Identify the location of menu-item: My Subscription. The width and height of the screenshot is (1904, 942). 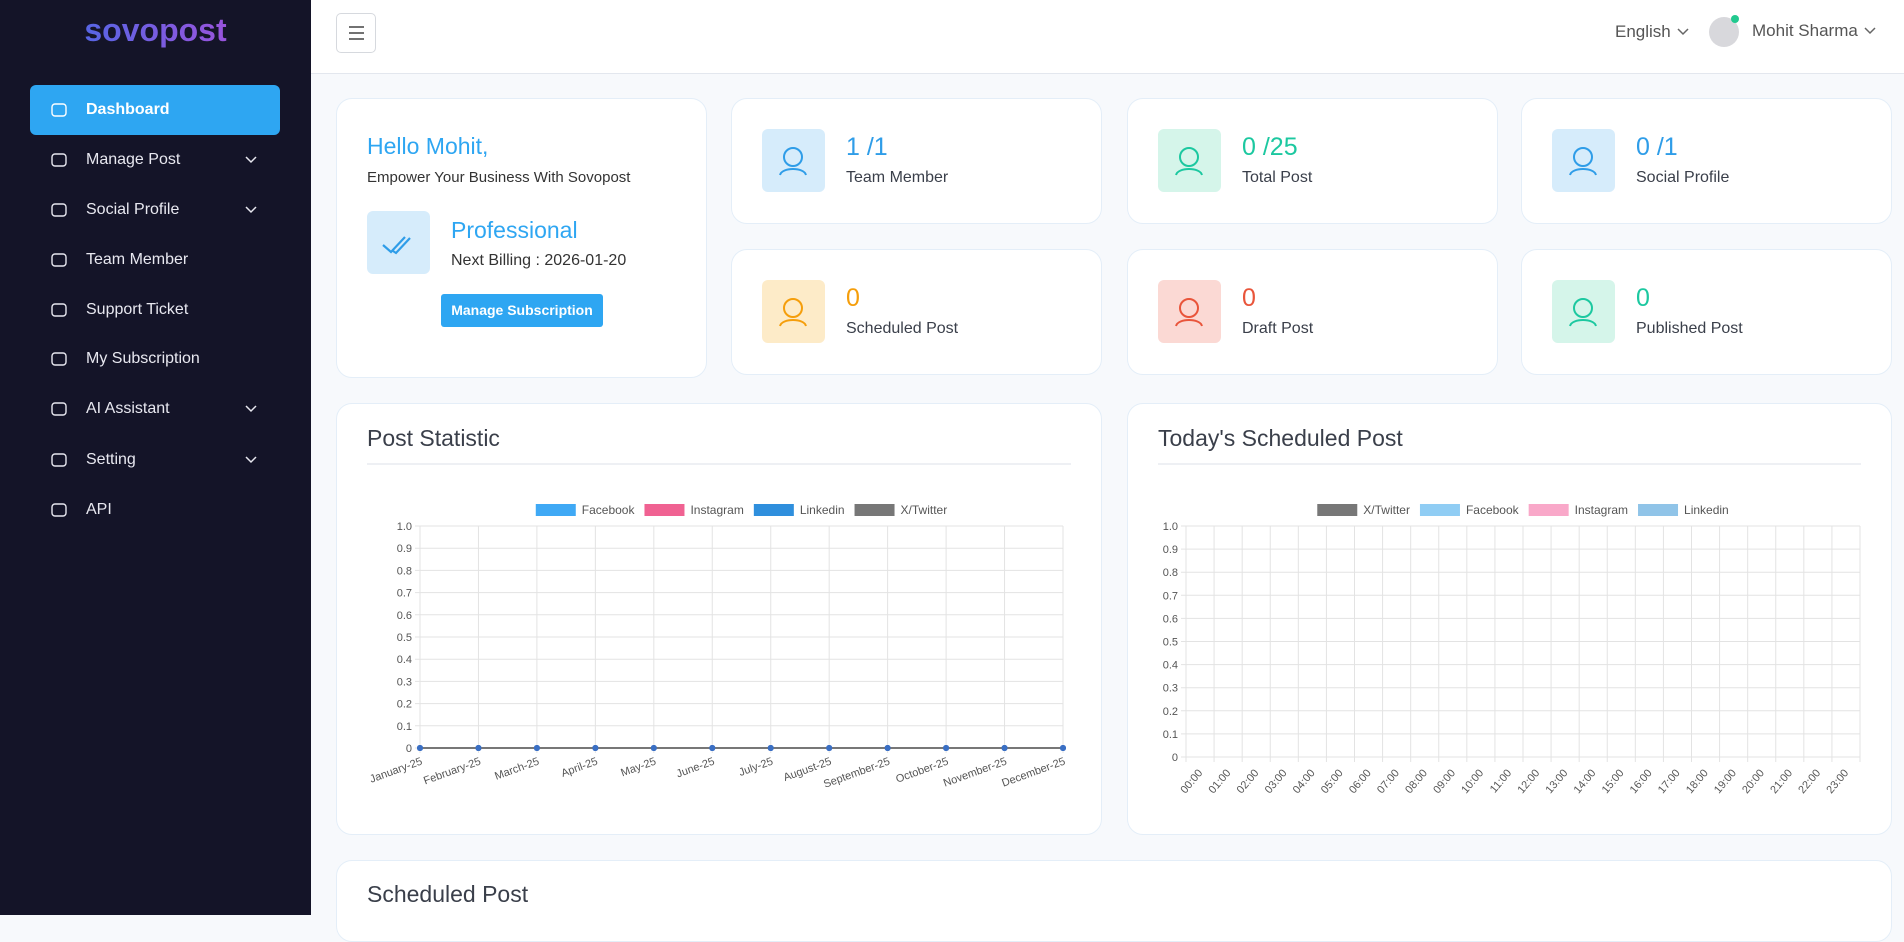
(155, 359).